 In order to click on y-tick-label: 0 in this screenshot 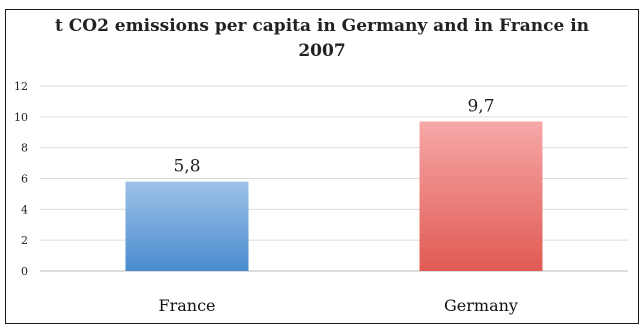, I will do `click(24, 271)`.